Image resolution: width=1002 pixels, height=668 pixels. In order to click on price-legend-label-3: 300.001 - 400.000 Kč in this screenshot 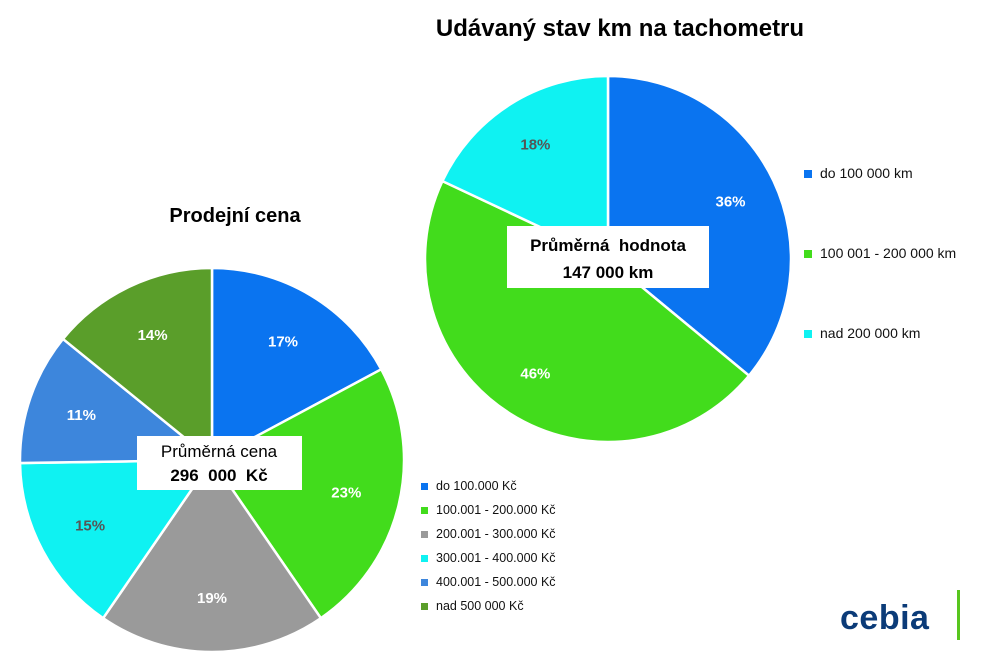, I will do `click(496, 558)`.